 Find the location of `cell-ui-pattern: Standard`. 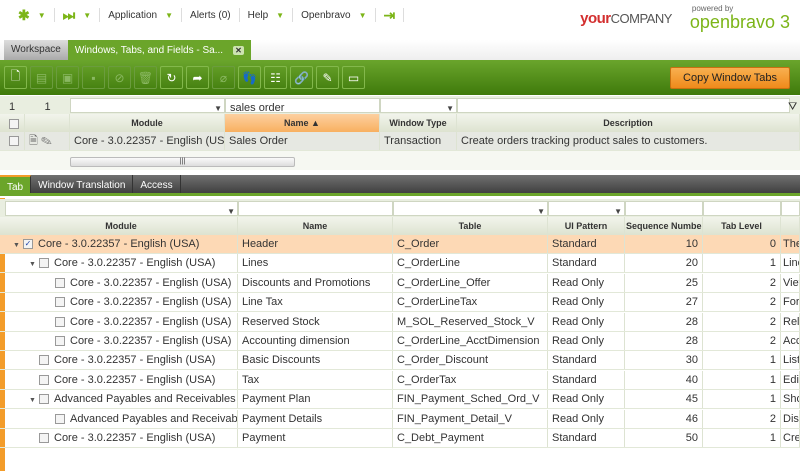

cell-ui-pattern: Standard is located at coordinates (586, 379).